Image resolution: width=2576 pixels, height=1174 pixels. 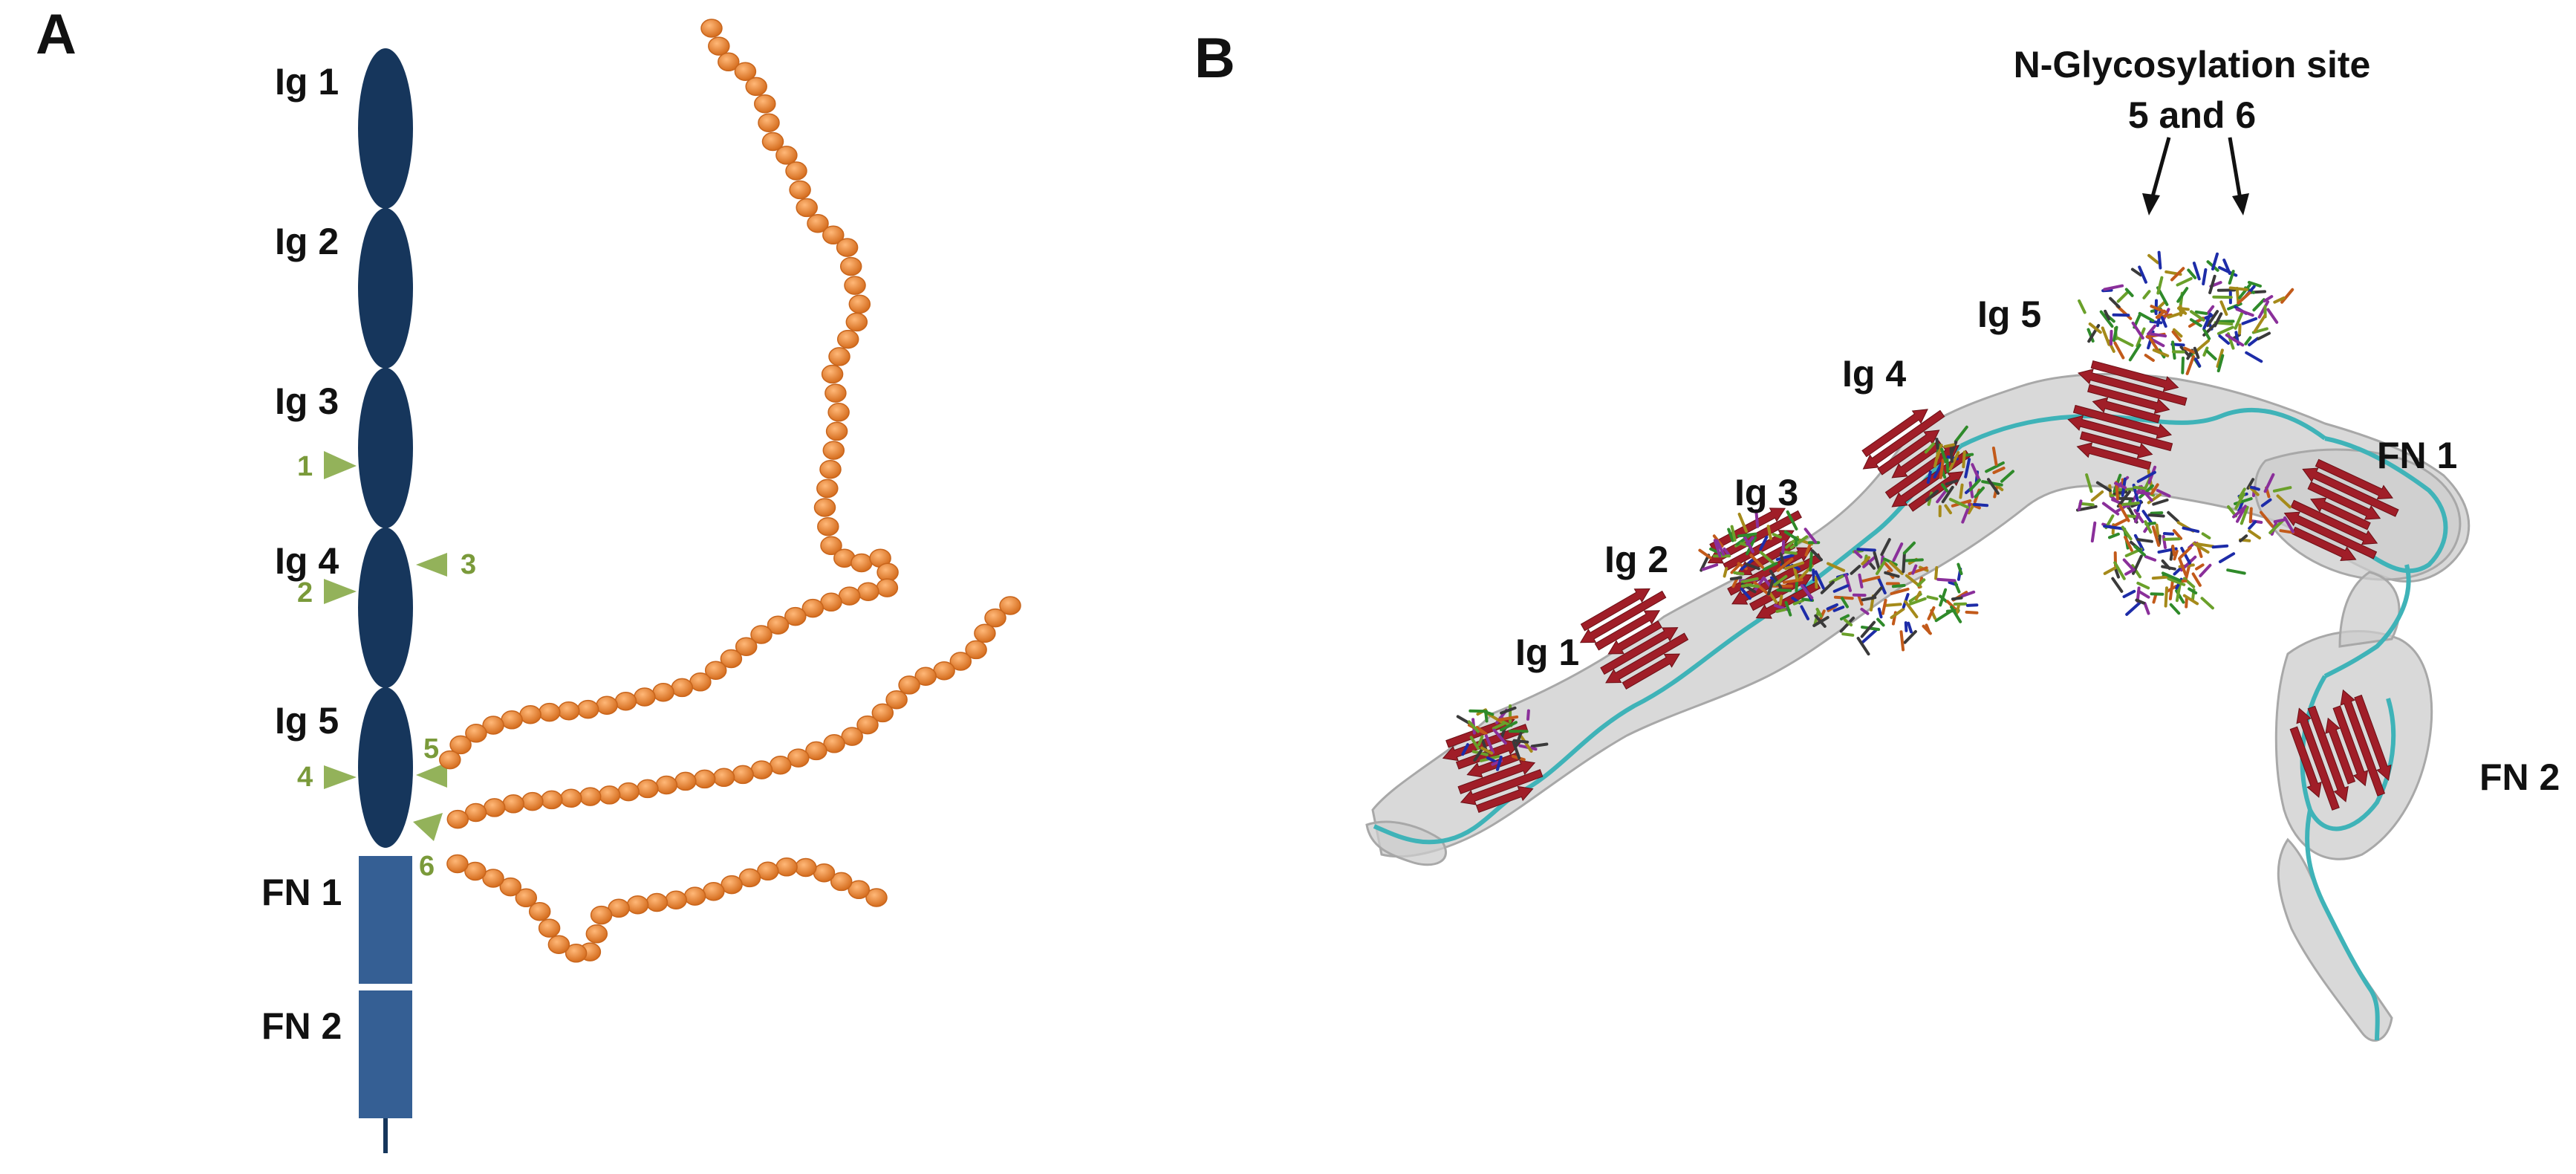 I want to click on beta-sheet-fn2, so click(x=2340, y=750).